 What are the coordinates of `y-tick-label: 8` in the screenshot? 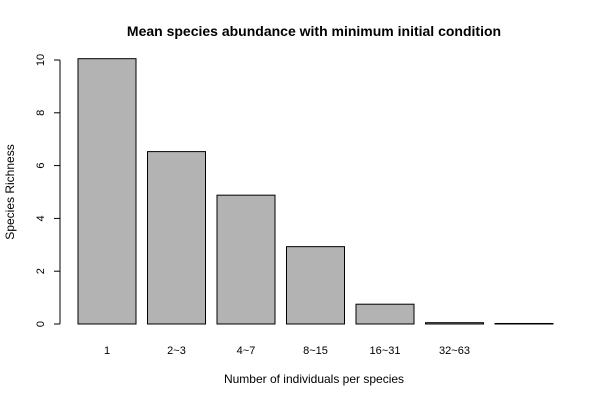 It's located at (41, 113).